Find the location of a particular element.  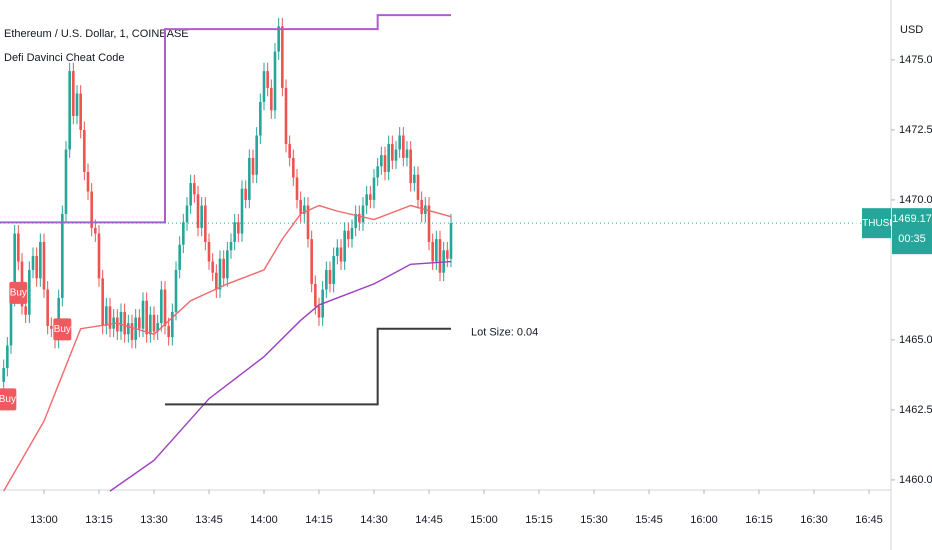

x-tick-label: 15:00 is located at coordinates (484, 520).